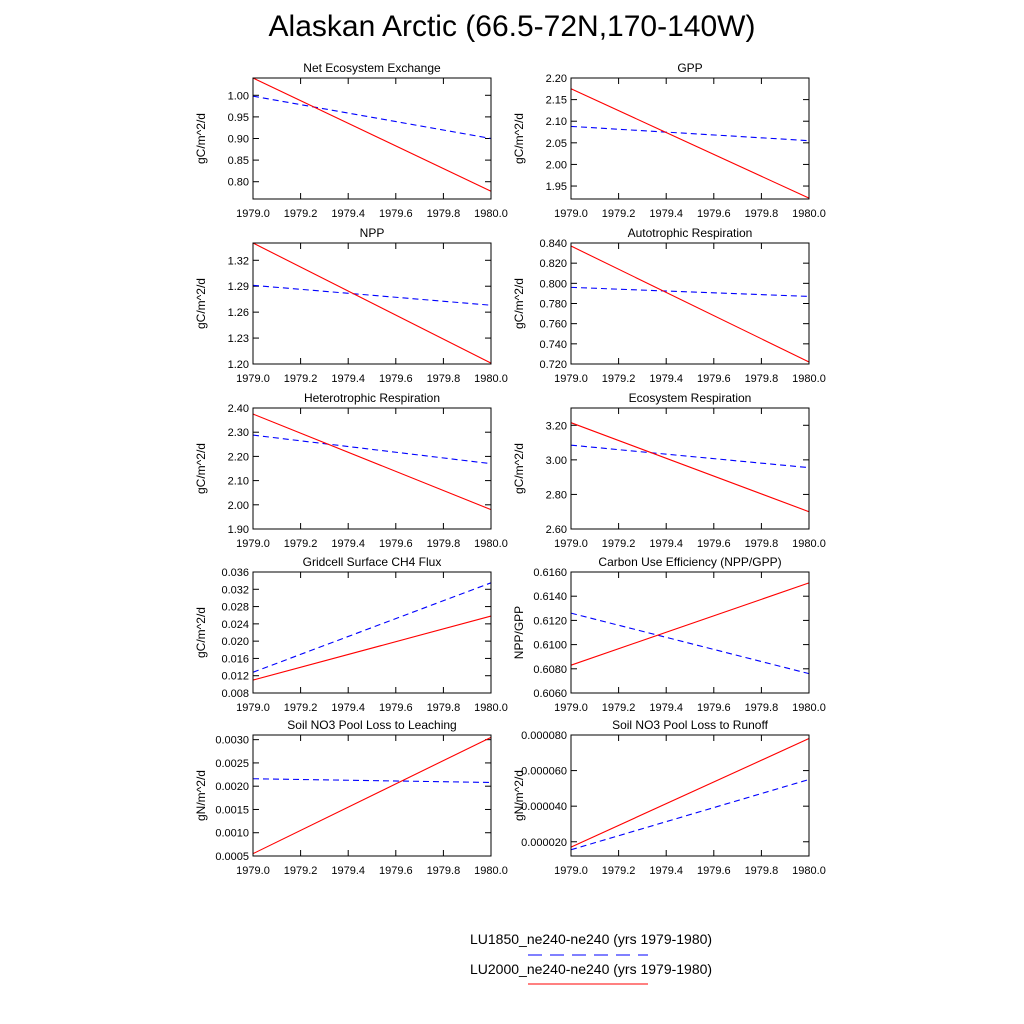 This screenshot has width=1024, height=1024. What do you see at coordinates (690, 398) in the screenshot?
I see `panel-title: Ecosystem Respiration` at bounding box center [690, 398].